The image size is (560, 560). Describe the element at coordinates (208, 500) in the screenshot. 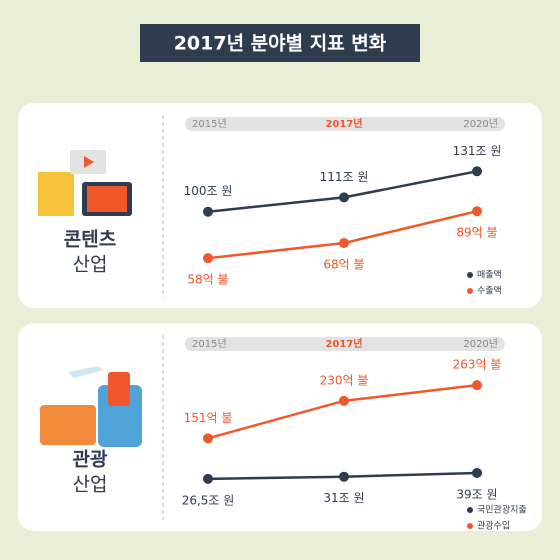

I see `data-label: 26,5조 원` at that location.